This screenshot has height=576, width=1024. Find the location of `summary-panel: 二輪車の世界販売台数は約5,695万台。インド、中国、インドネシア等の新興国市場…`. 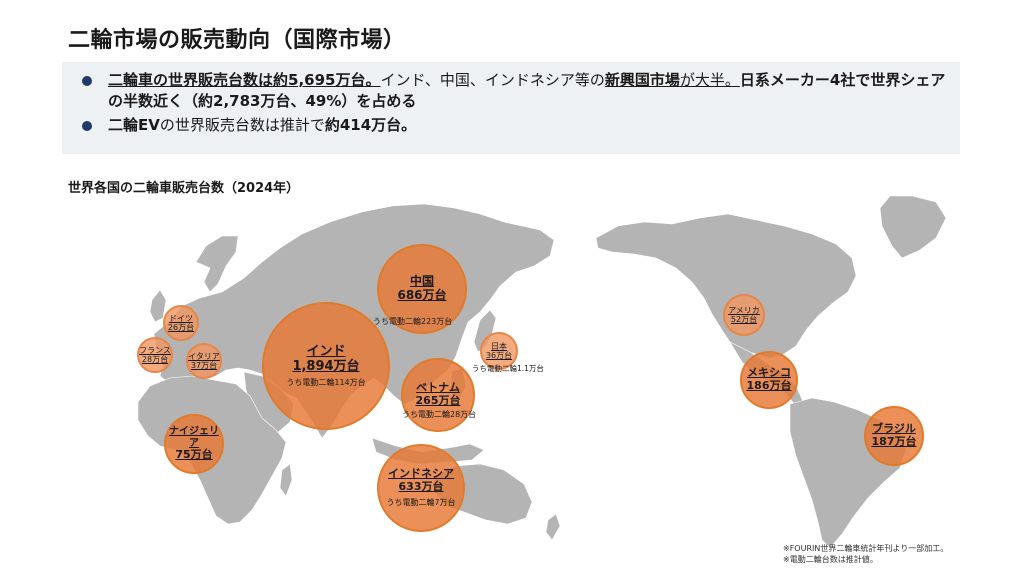

summary-panel: 二輪車の世界販売台数は約5,695万台。インド、中国、インドネシア等の新興国市場… is located at coordinates (511, 108).